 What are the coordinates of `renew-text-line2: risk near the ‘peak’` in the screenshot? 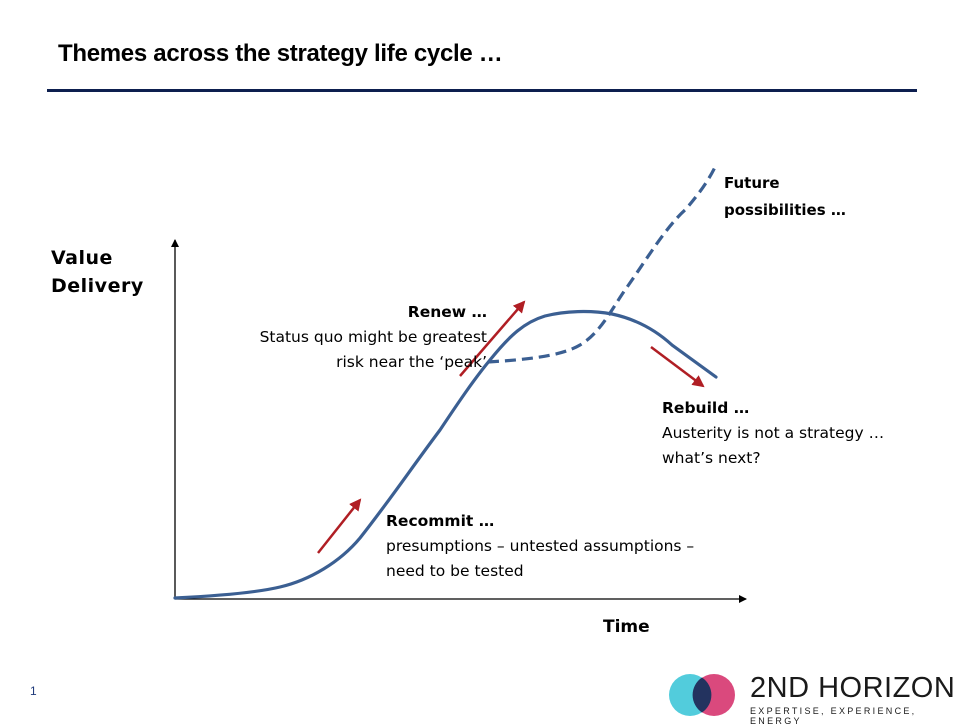 It's located at (411, 362).